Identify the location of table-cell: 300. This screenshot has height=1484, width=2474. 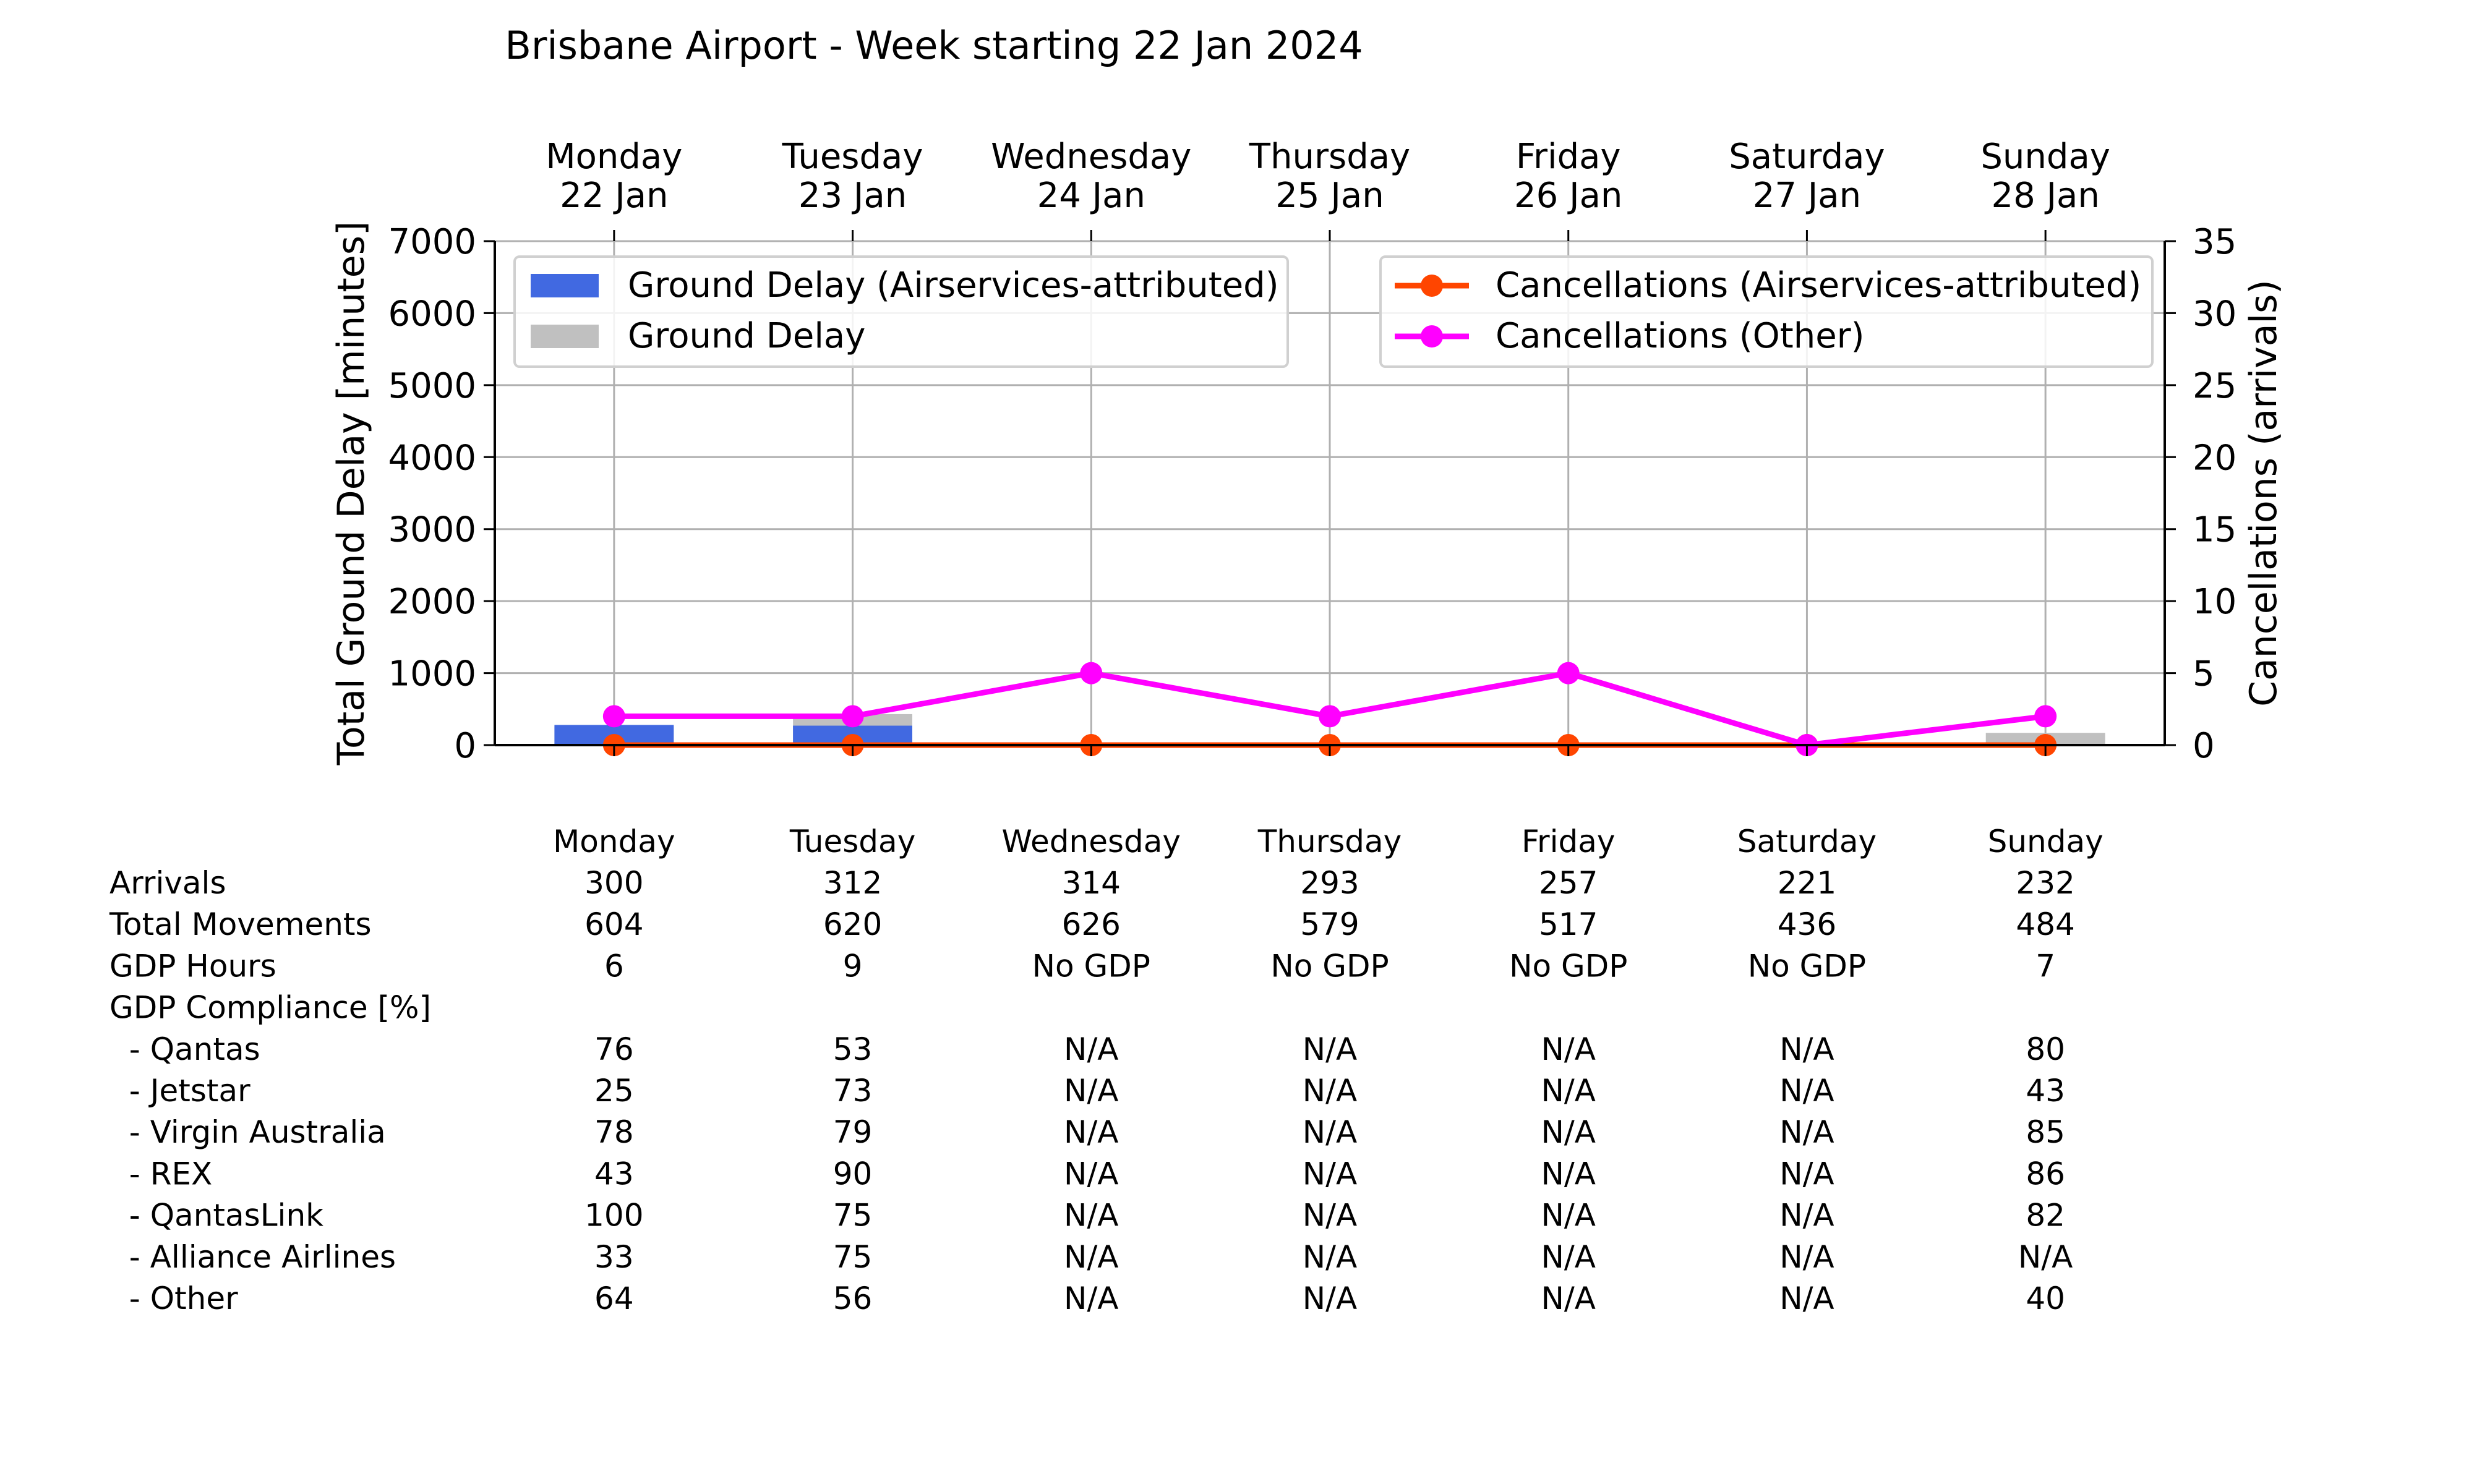
(613, 883).